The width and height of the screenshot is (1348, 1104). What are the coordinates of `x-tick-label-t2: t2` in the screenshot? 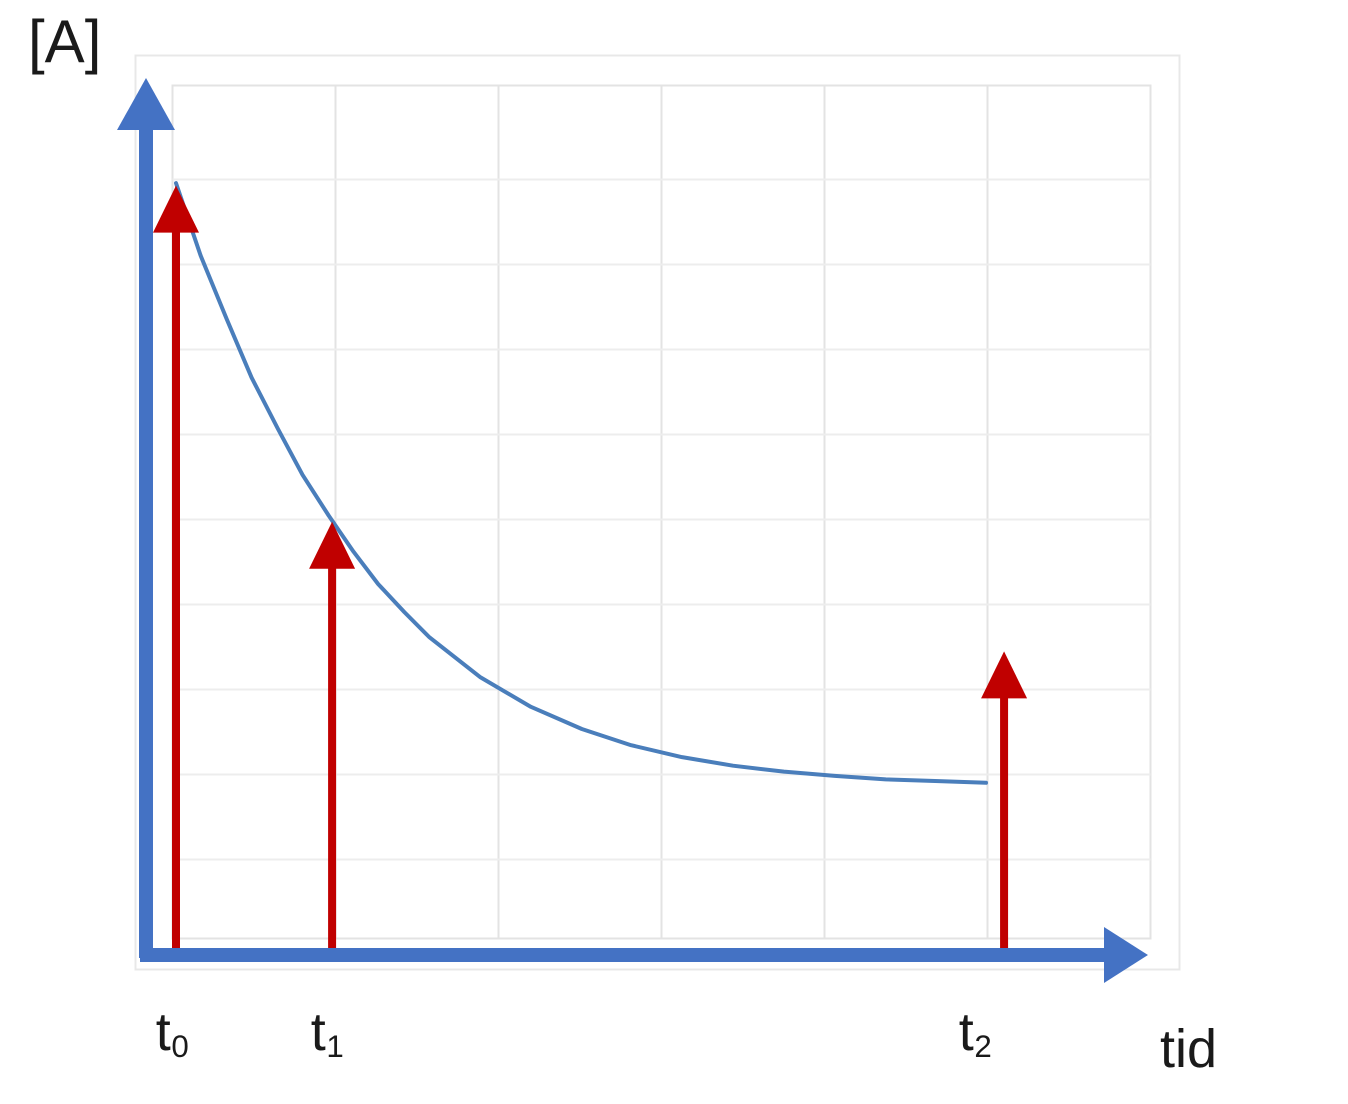 It's located at (975, 1032).